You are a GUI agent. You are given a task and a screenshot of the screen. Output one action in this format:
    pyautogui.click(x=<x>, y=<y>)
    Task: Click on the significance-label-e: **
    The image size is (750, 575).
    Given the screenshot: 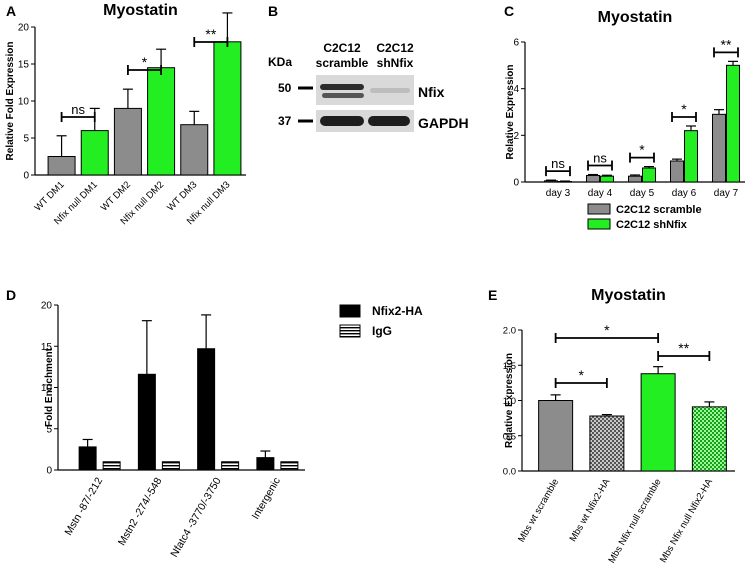 What is the action you would take?
    pyautogui.click(x=683, y=348)
    